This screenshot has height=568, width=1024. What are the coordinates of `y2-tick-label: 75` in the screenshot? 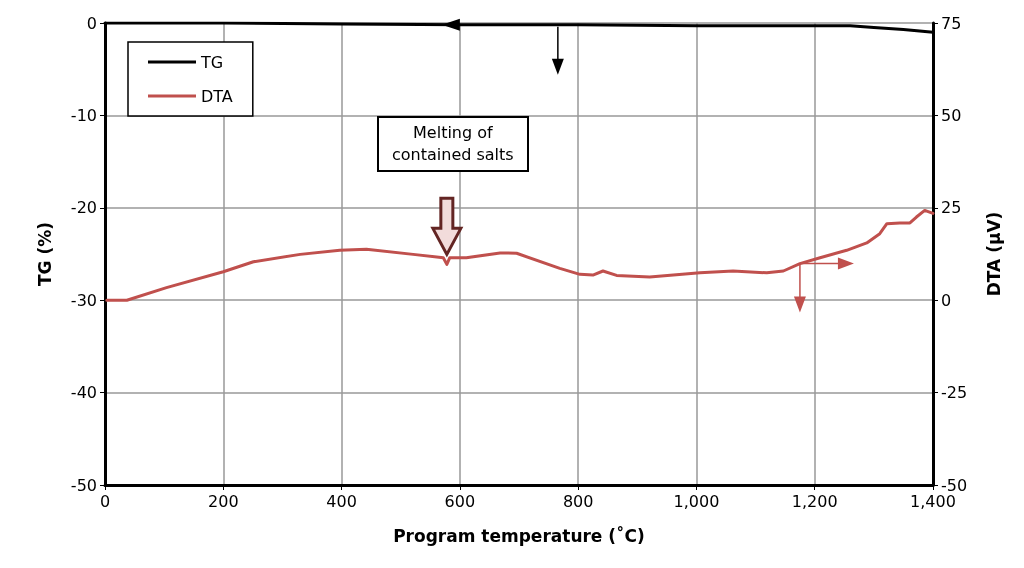 It's located at (951, 23).